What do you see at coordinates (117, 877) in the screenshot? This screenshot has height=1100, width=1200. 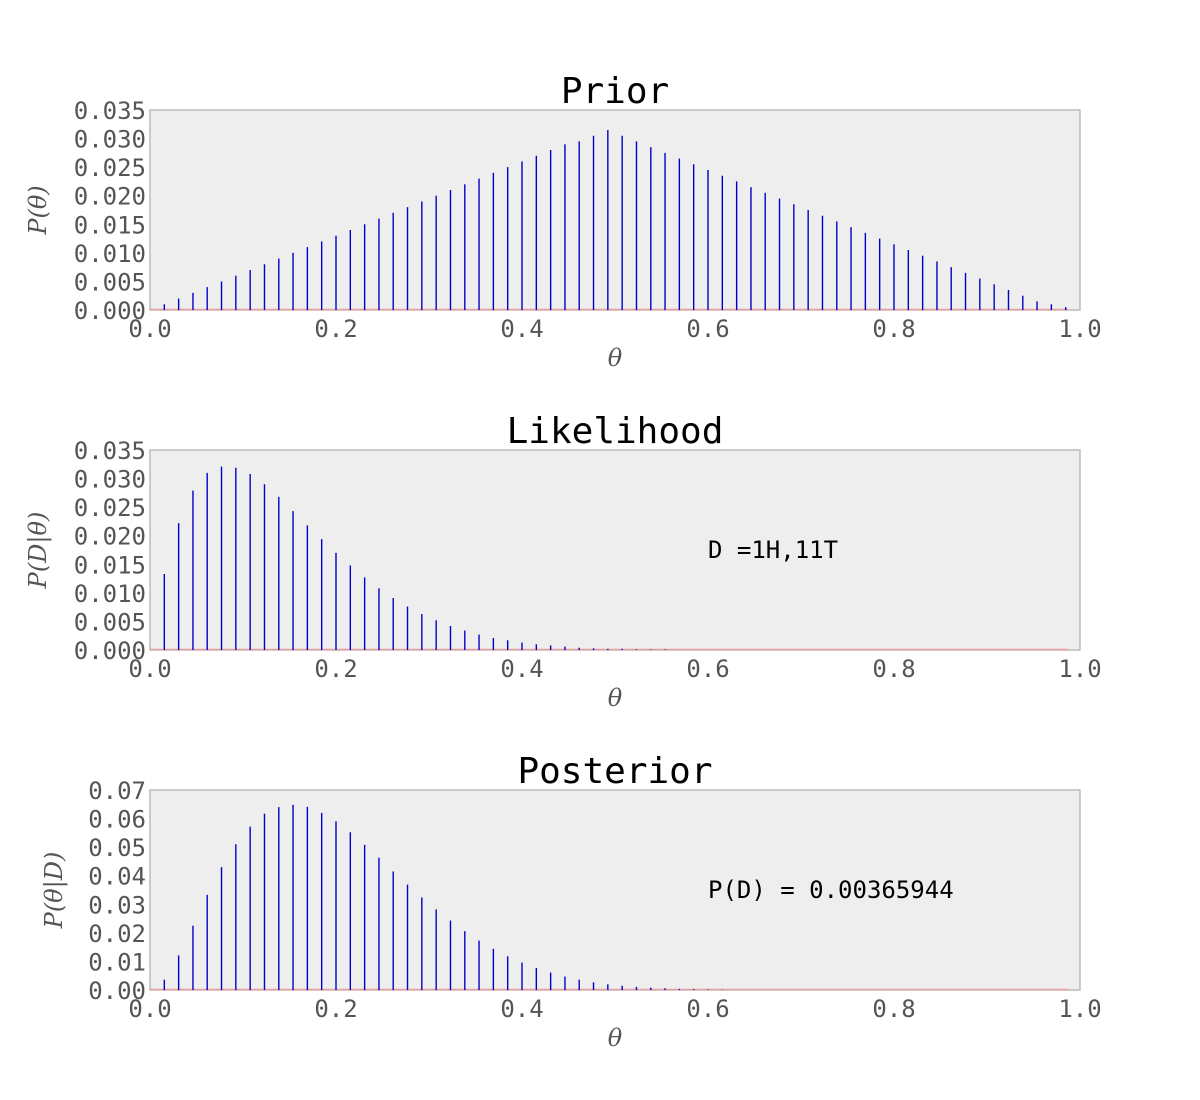 I see `y-tick-label: 0.04` at bounding box center [117, 877].